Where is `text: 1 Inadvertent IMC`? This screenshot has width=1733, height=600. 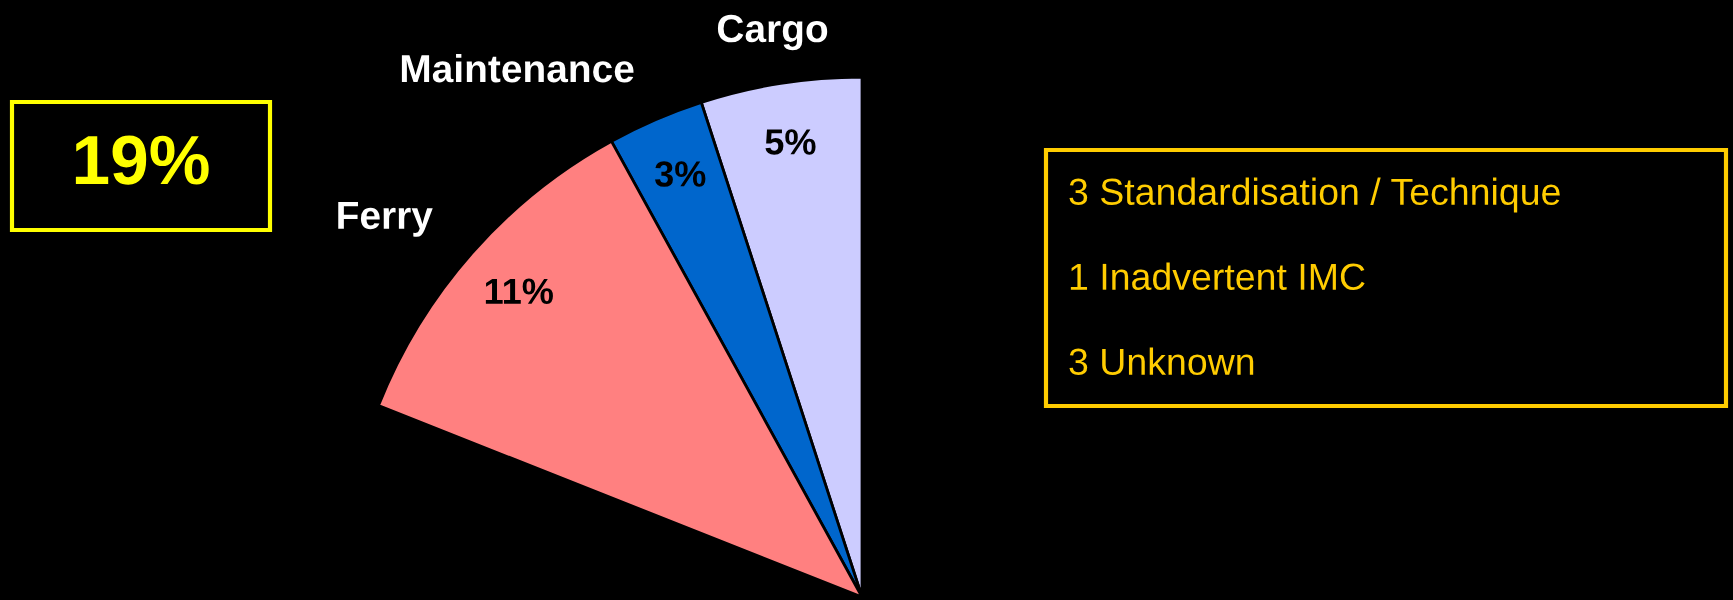
text: 1 Inadvertent IMC is located at coordinates (1217, 276).